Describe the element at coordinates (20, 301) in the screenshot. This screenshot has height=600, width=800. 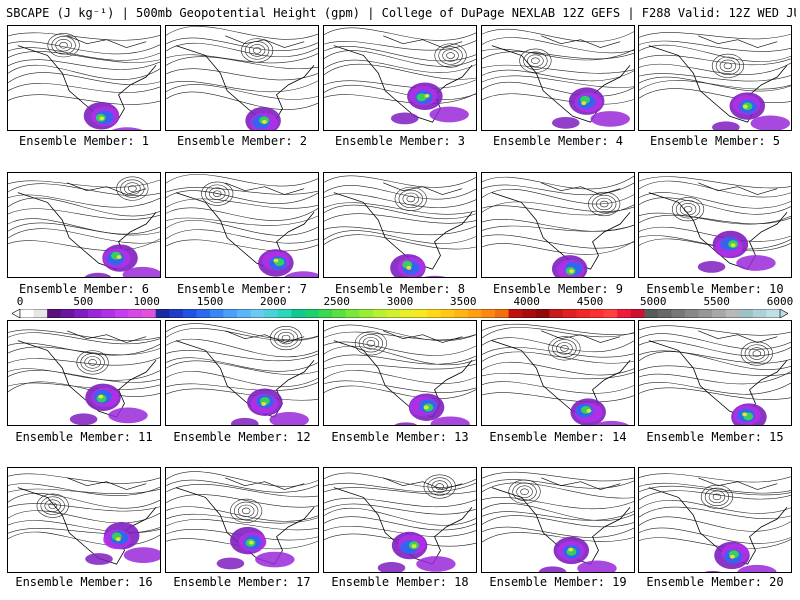
I see `colorbar-tick-label: 0` at that location.